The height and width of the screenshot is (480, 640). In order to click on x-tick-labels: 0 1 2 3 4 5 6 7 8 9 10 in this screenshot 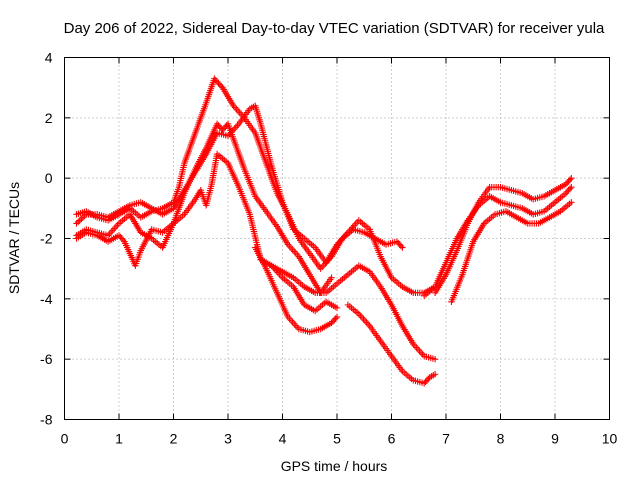, I will do `click(339, 439)`.